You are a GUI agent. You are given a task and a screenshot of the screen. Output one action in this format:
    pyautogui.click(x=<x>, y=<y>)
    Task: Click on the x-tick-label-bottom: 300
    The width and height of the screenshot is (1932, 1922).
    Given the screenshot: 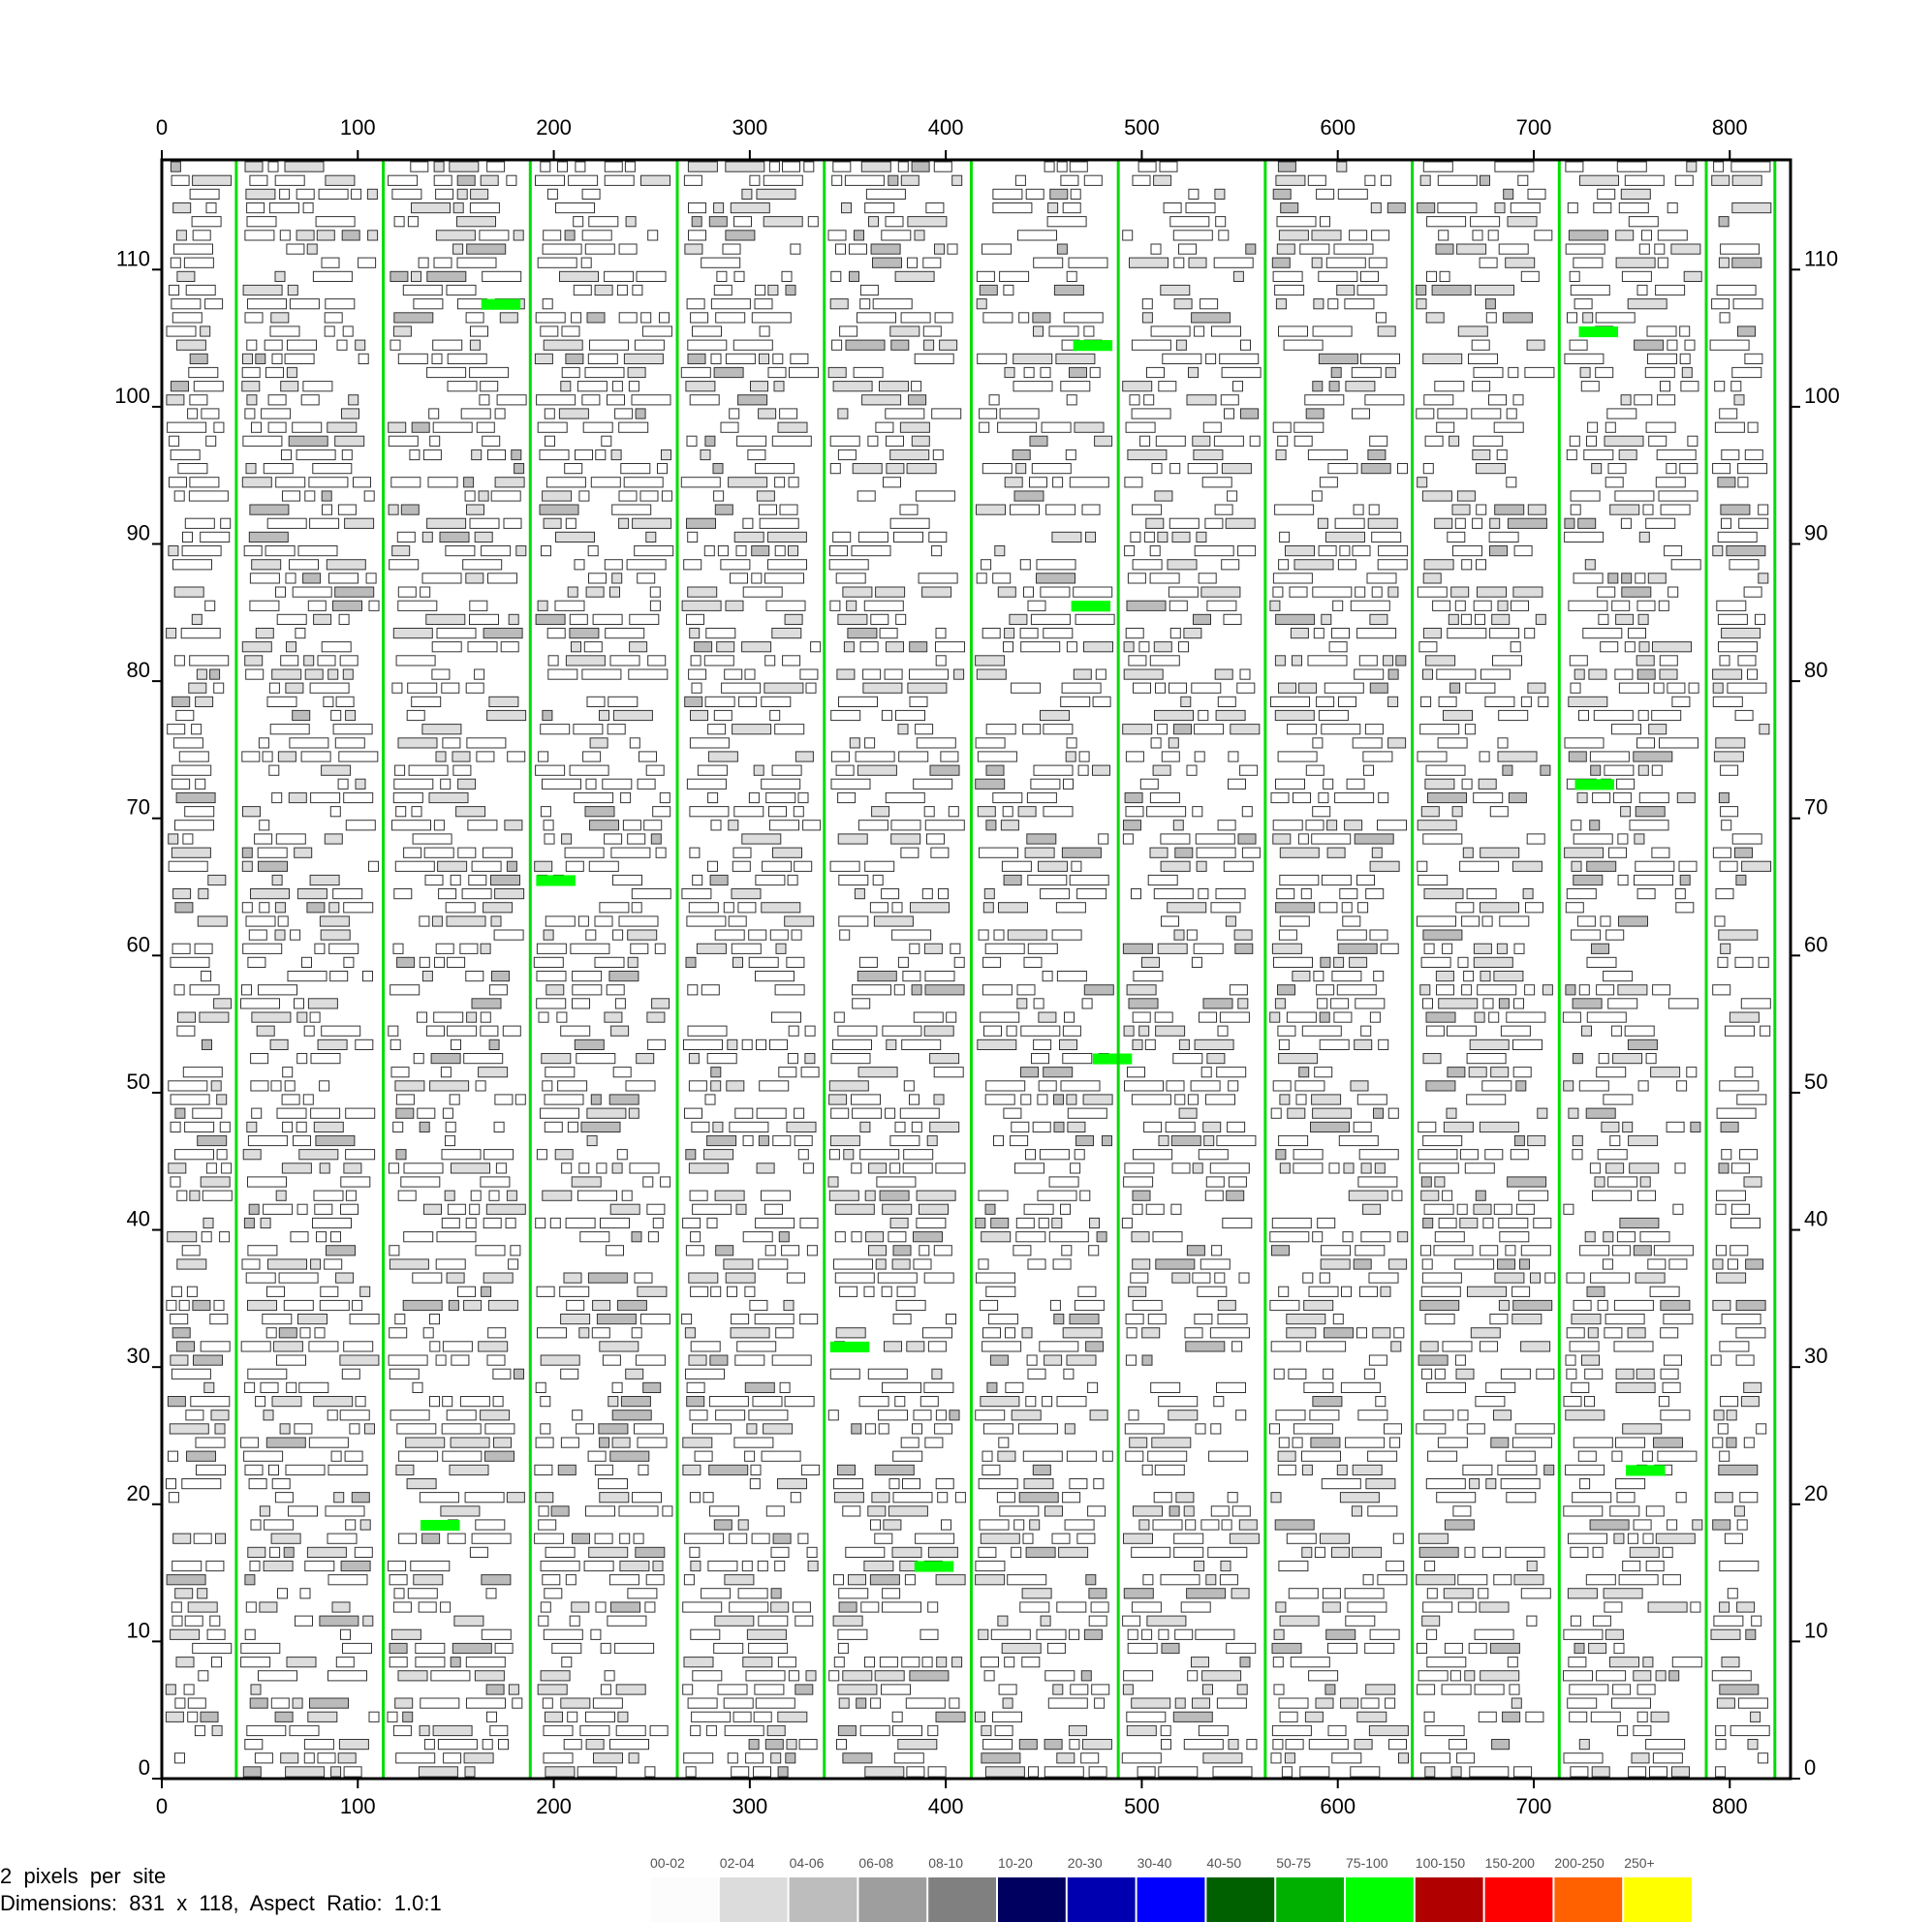 What is the action you would take?
    pyautogui.click(x=749, y=1806)
    